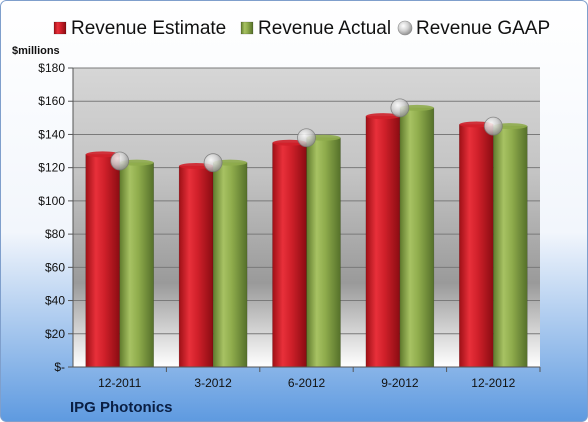  What do you see at coordinates (51, 101) in the screenshot?
I see `y-tick-label: $160` at bounding box center [51, 101].